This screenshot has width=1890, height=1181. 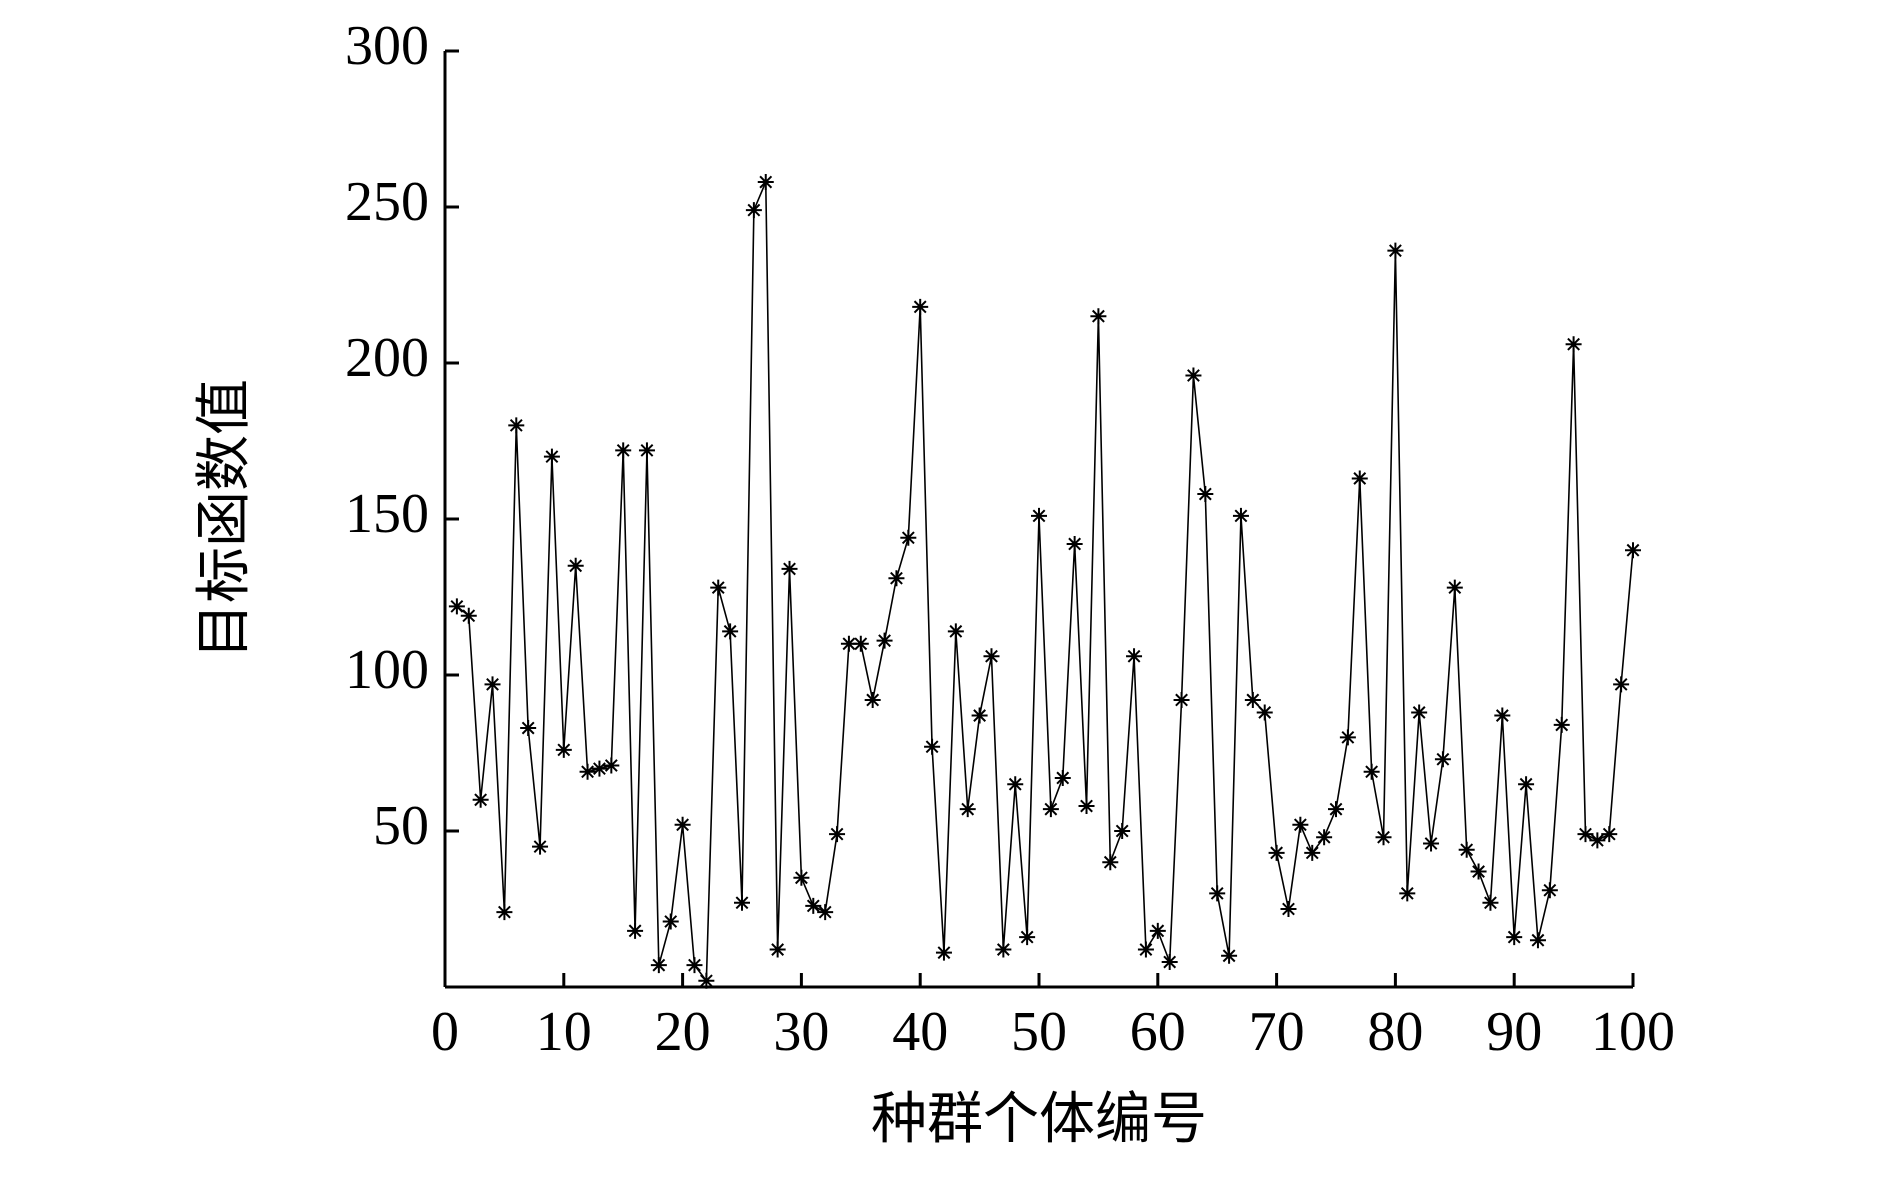 What do you see at coordinates (387, 202) in the screenshot?
I see `y-tick-label: 250` at bounding box center [387, 202].